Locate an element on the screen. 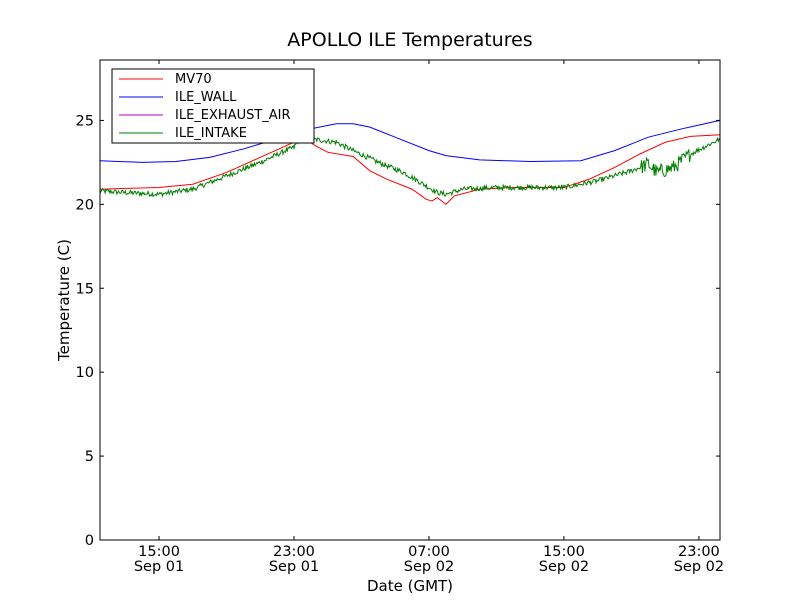  series-line-ile-wall is located at coordinates (410, 141).